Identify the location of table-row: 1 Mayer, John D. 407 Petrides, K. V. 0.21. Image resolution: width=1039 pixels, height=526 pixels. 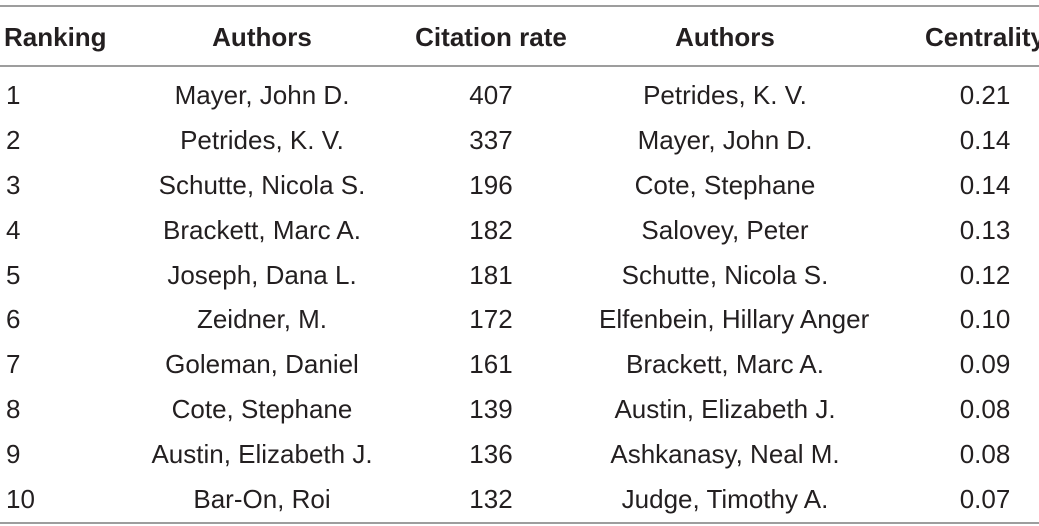
(519, 92).